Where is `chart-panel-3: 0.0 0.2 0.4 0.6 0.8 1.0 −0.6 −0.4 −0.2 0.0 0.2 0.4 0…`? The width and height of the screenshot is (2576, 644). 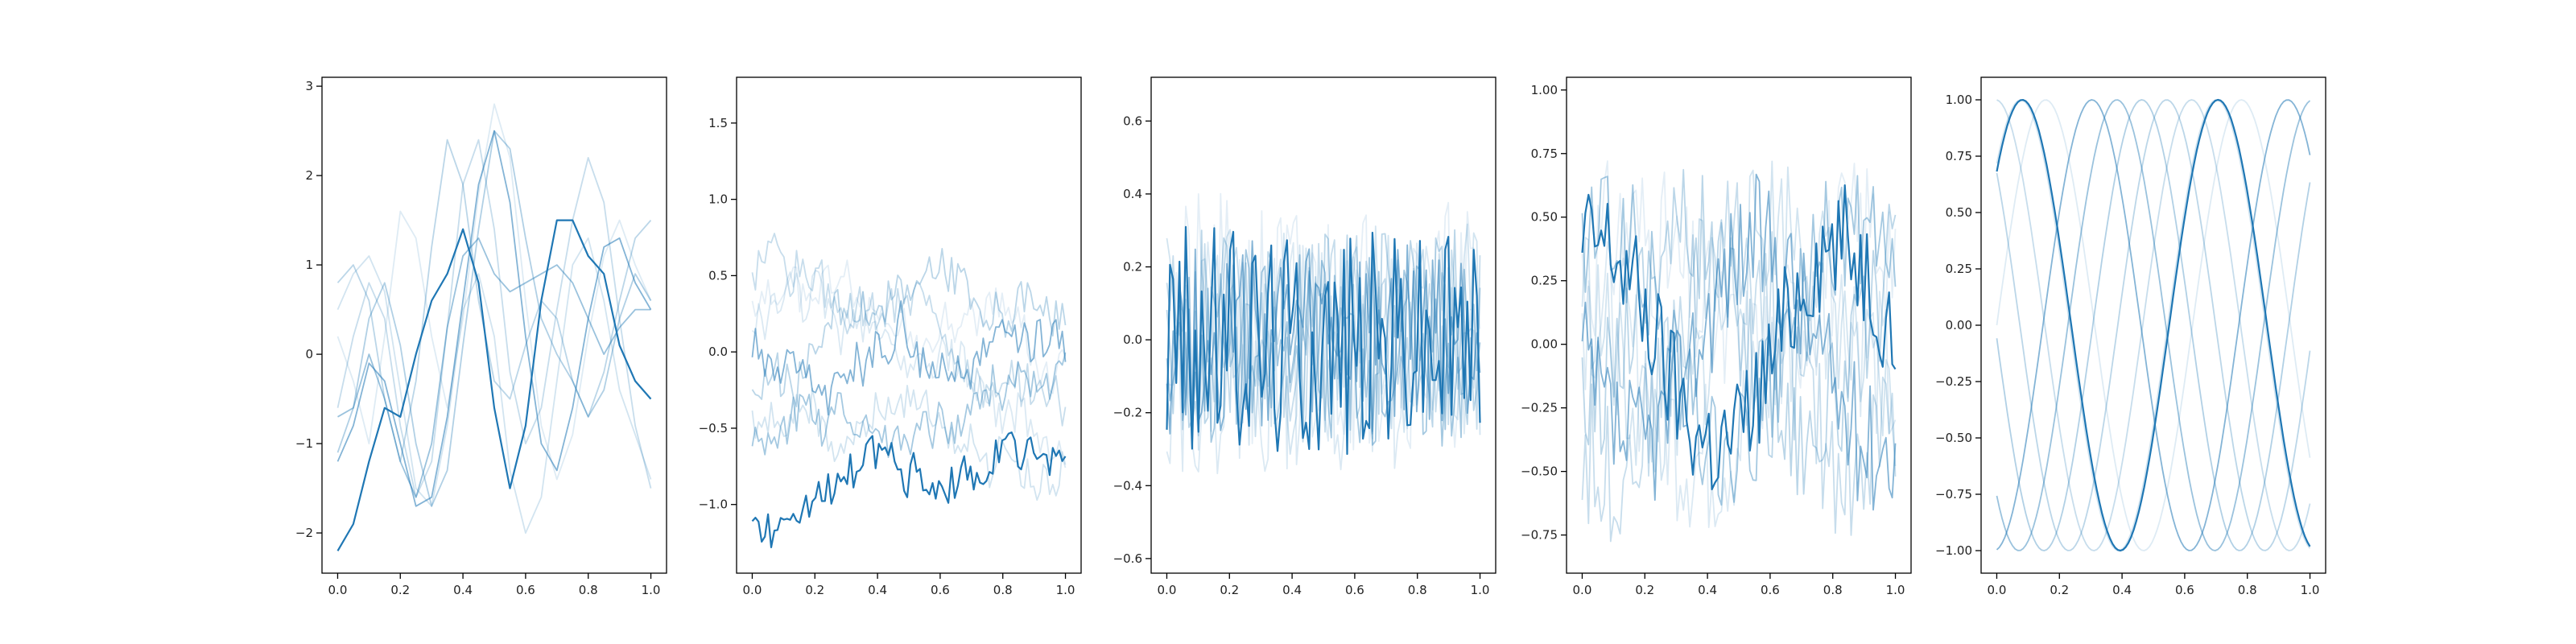 chart-panel-3: 0.0 0.2 0.4 0.6 0.8 1.0 −0.6 −0.4 −0.2 0.0 0.2 0.4 0… is located at coordinates (1304, 336).